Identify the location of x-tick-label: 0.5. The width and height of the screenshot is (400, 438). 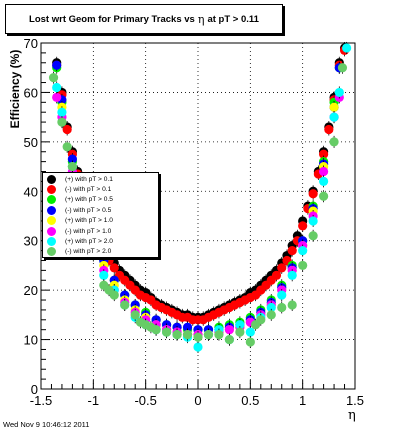
(250, 400).